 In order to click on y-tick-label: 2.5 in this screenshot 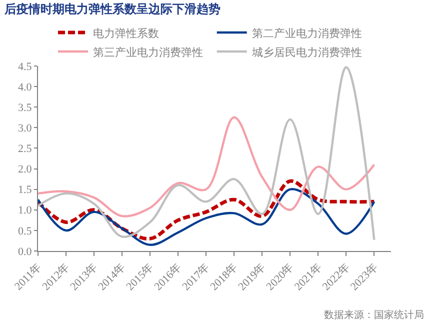, I will do `click(25, 149)`.